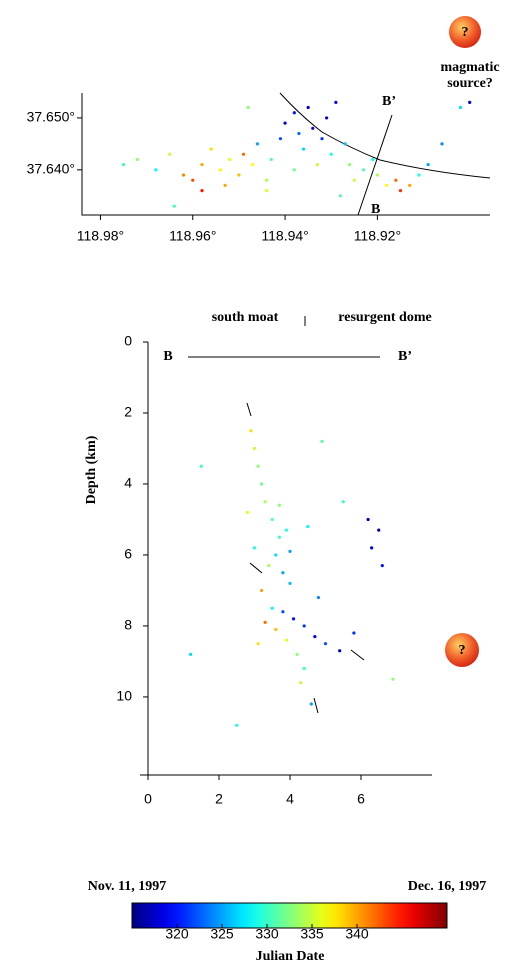 Image resolution: width=517 pixels, height=968 pixels. What do you see at coordinates (469, 67) in the screenshot?
I see `annotation: magmatic` at bounding box center [469, 67].